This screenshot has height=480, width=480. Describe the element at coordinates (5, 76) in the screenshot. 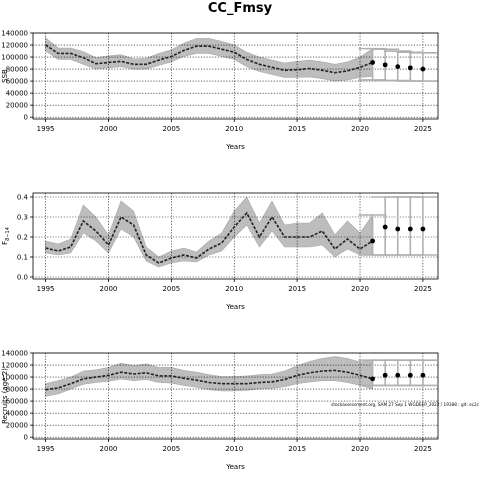

I see `ssb-y-axis-label: SSB` at that location.